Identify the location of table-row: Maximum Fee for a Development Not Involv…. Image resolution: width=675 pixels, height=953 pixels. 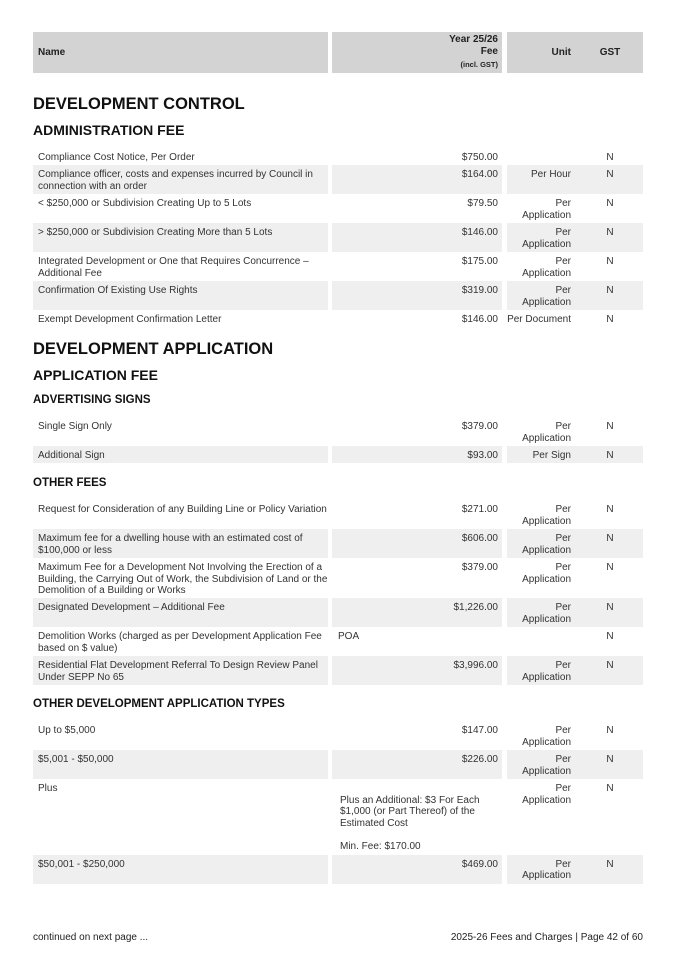
(338, 578).